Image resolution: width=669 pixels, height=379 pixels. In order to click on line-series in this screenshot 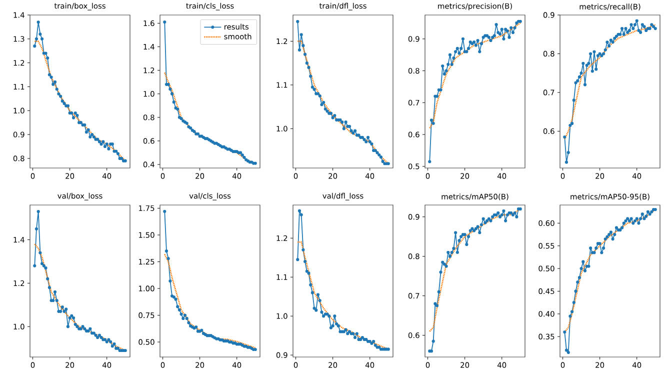, I will do `click(610, 82)`.